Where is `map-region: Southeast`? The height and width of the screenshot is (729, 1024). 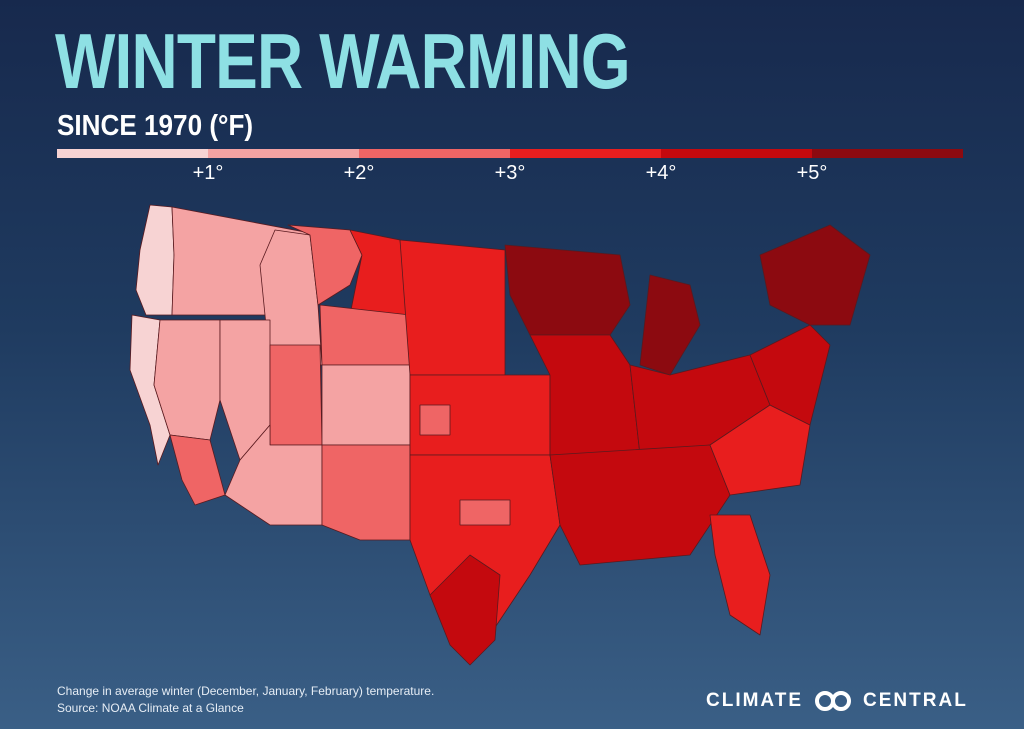
map-region: Southeast is located at coordinates (640, 505).